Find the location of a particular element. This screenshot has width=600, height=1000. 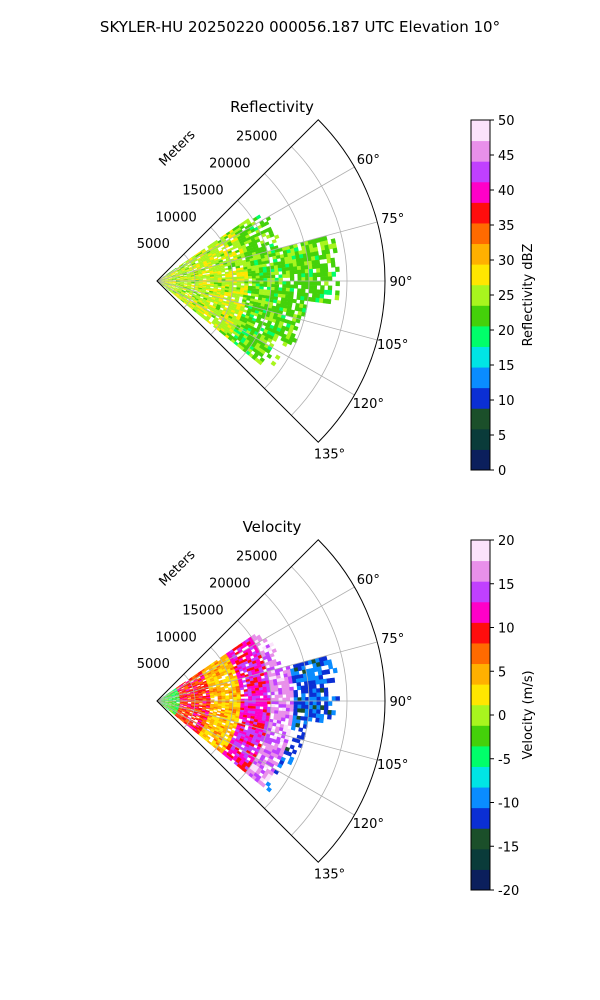

azimuth-tick-label: 90° is located at coordinates (400, 282).